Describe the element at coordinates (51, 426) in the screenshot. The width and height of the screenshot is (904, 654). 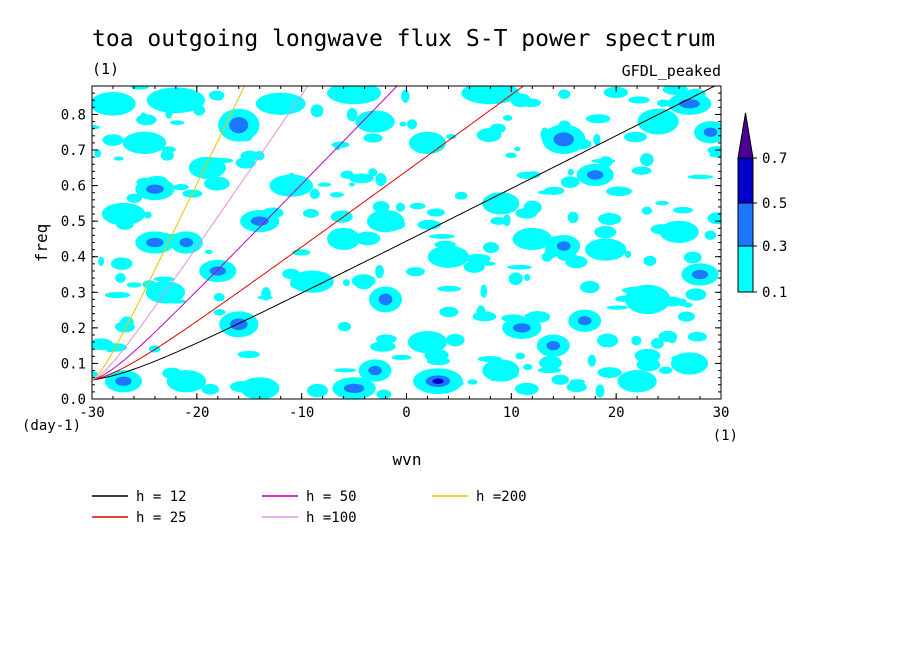
I see `y-unit-label: (day-1)` at that location.